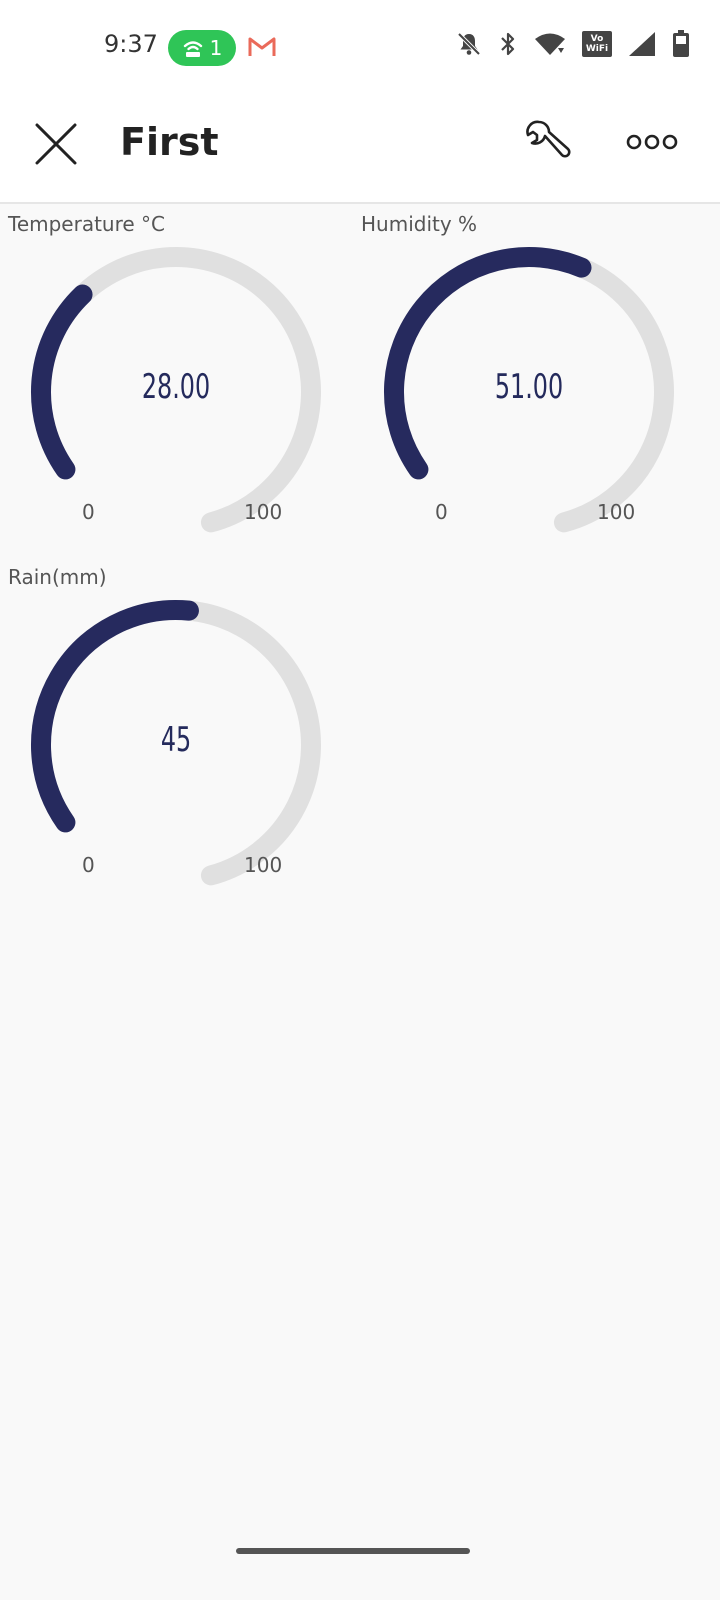 Image resolution: width=720 pixels, height=1600 pixels. What do you see at coordinates (360, 48) in the screenshot?
I see `status-bar: 9:37 1` at bounding box center [360, 48].